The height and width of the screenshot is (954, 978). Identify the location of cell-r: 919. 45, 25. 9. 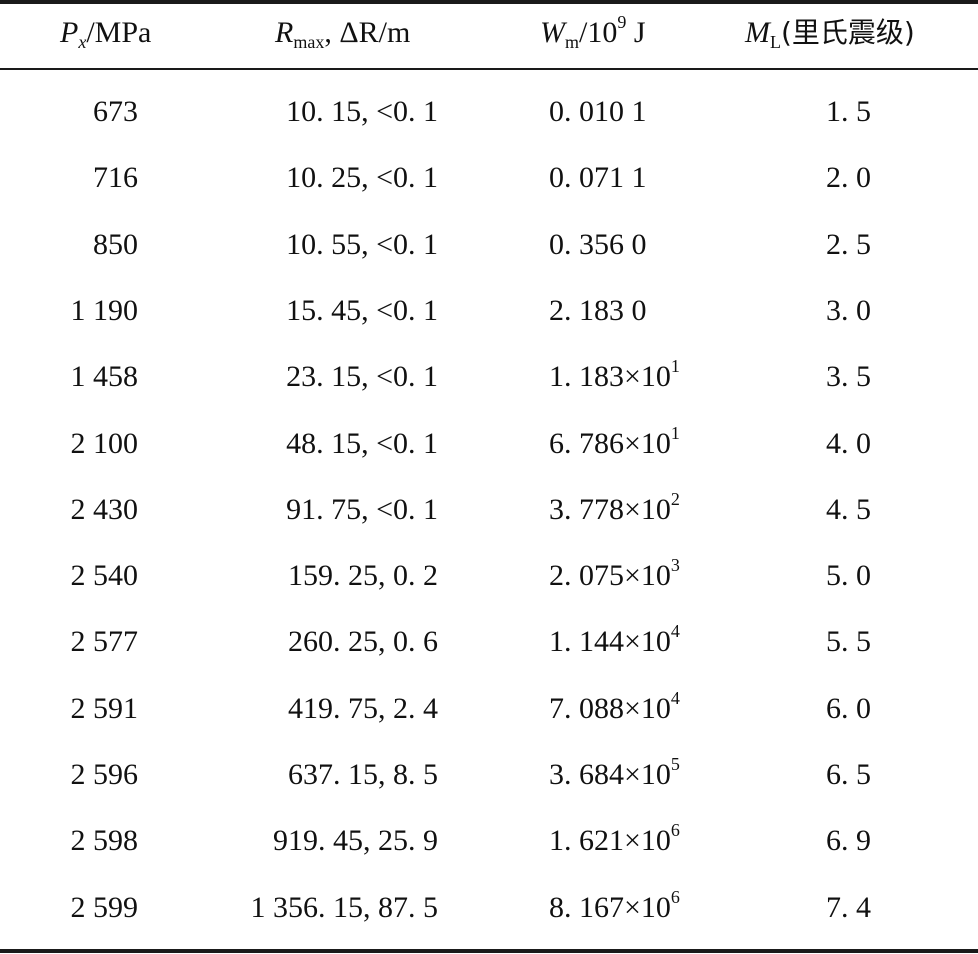
(355, 840).